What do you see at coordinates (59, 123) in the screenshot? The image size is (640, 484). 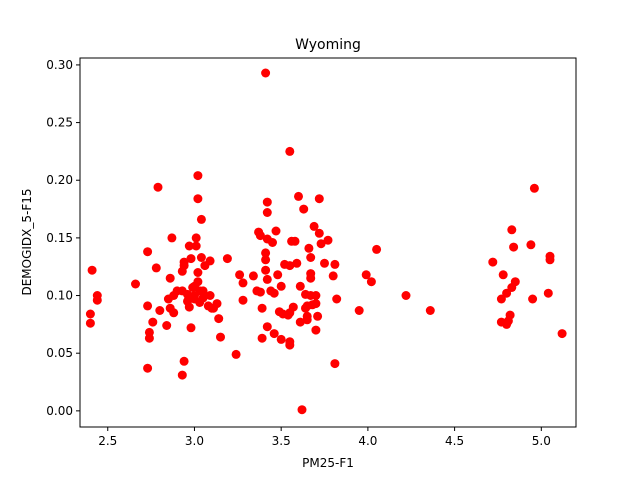 I see `y-tick-label: 0.25` at bounding box center [59, 123].